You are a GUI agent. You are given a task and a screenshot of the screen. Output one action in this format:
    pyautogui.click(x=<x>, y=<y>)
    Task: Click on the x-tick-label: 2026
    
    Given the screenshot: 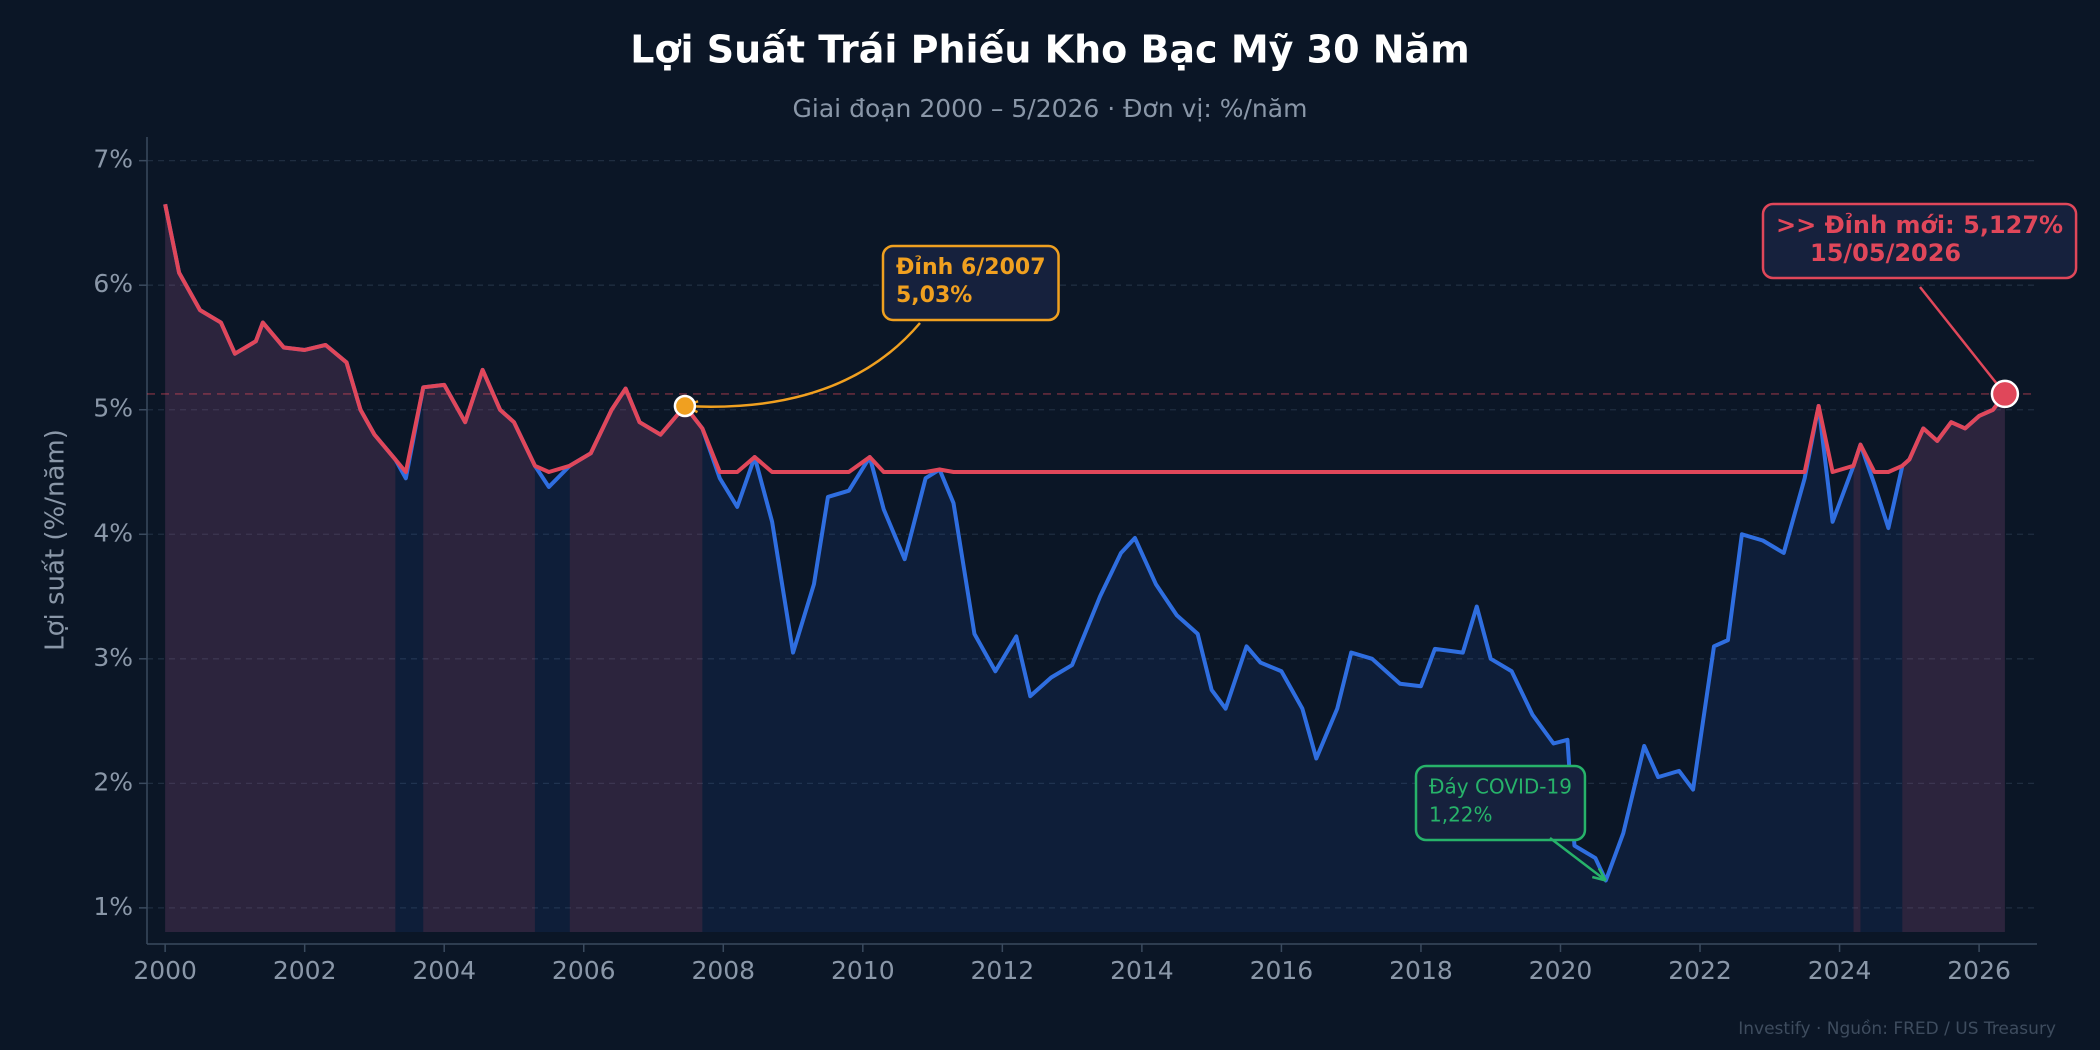 What is the action you would take?
    pyautogui.click(x=1979, y=970)
    